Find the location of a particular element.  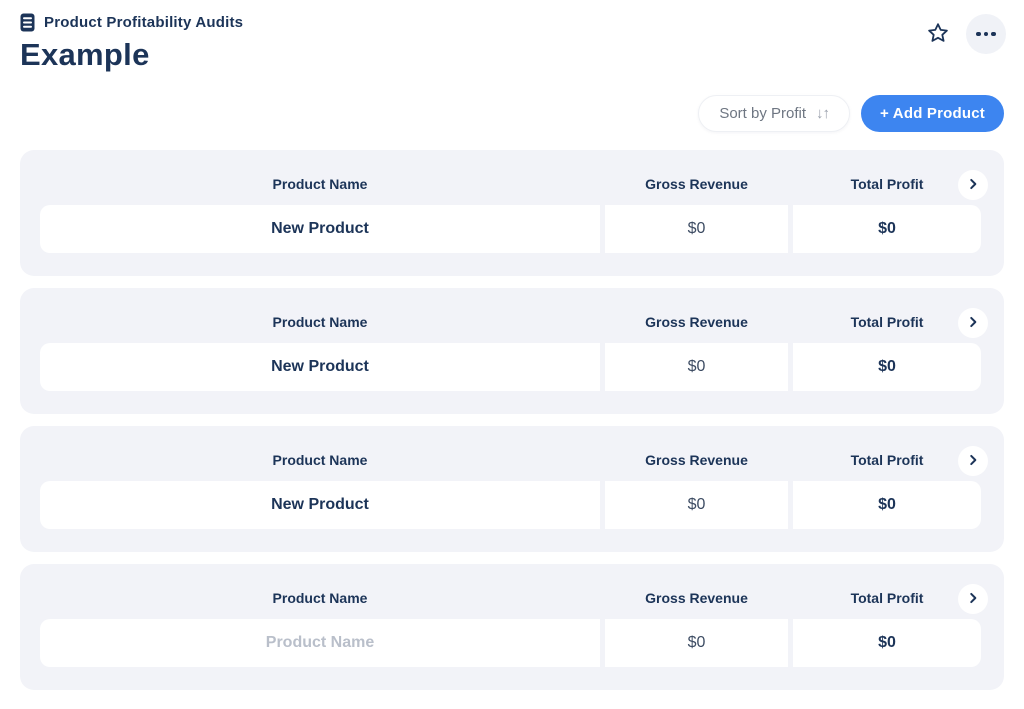

sort-arrows-icon: ↓↑ is located at coordinates (823, 113).